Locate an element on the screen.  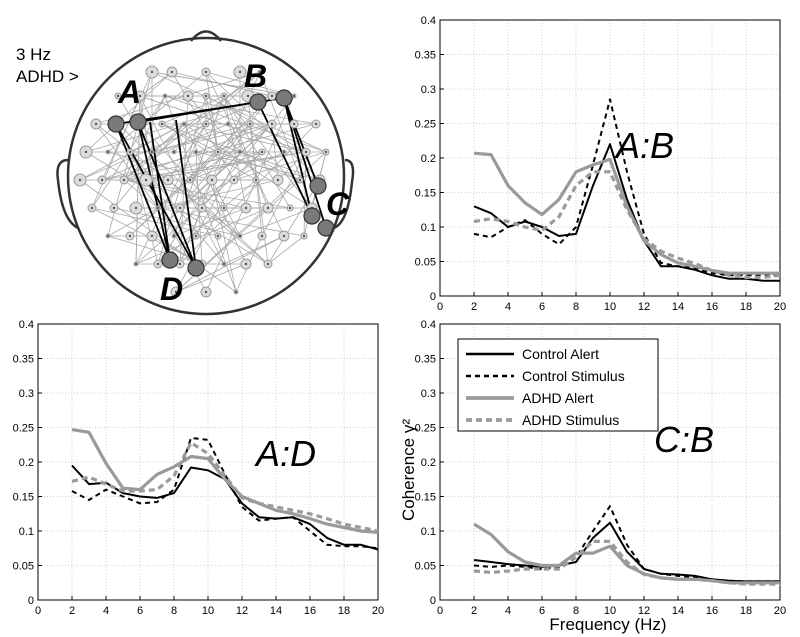
electrode-nodes is located at coordinates (204, 181).